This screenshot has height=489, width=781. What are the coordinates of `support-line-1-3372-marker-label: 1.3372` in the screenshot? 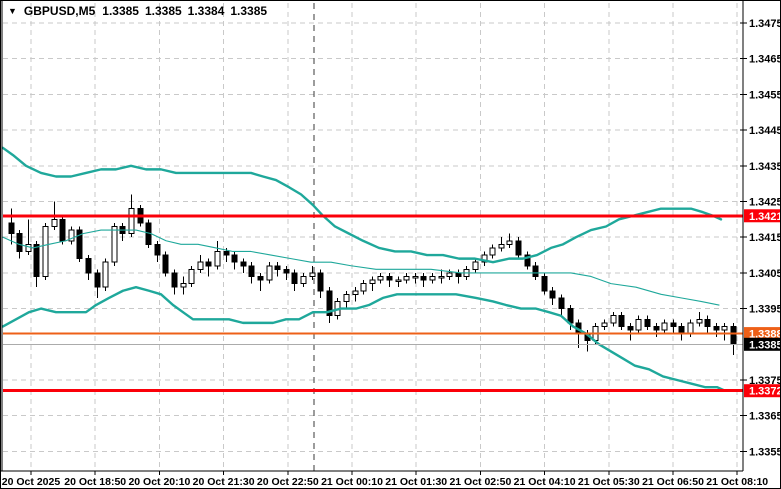 It's located at (765, 392).